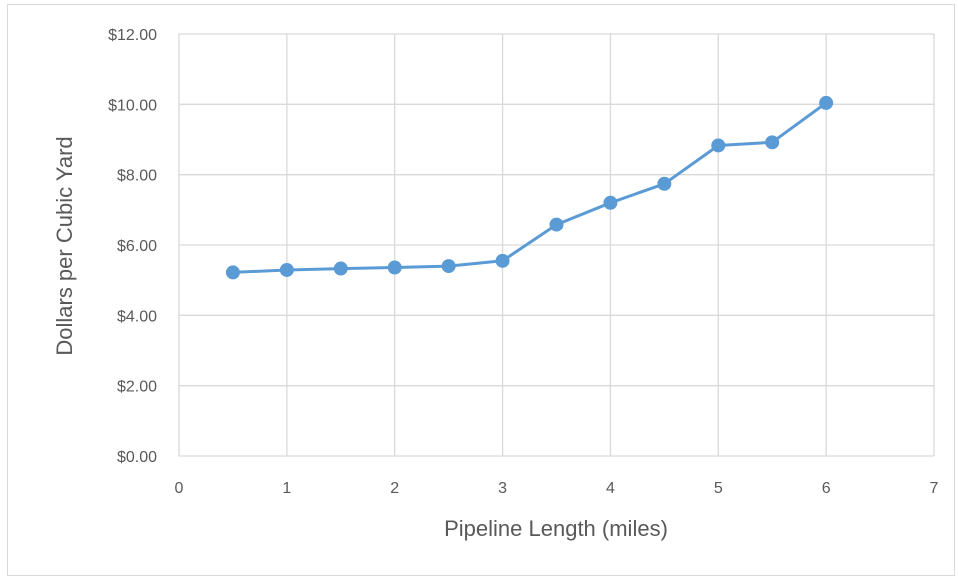 This screenshot has height=578, width=958. What do you see at coordinates (179, 488) in the screenshot?
I see `x-tick-label: 0` at bounding box center [179, 488].